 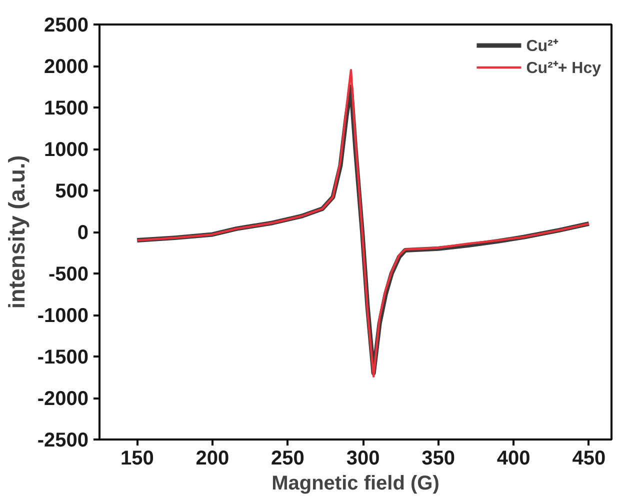 I want to click on y-tick-label: -2500, so click(x=63, y=441).